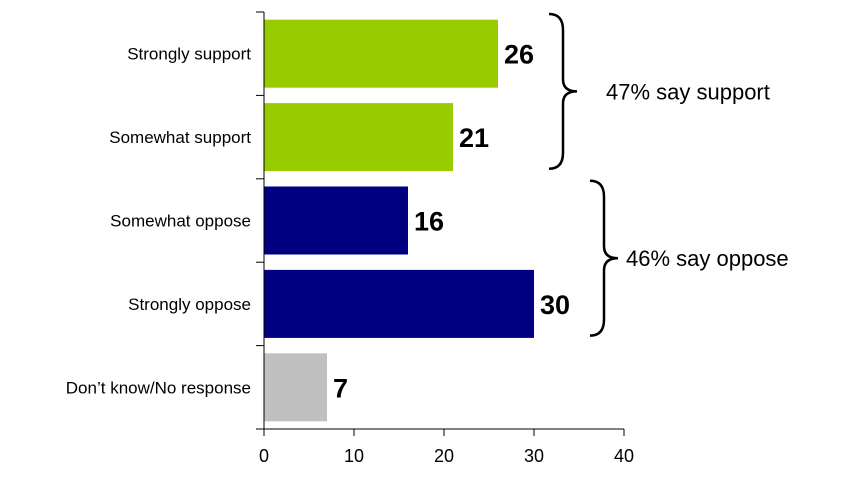 Image resolution: width=852 pixels, height=479 pixels. I want to click on bar-don-t-know-no-response, so click(295, 387).